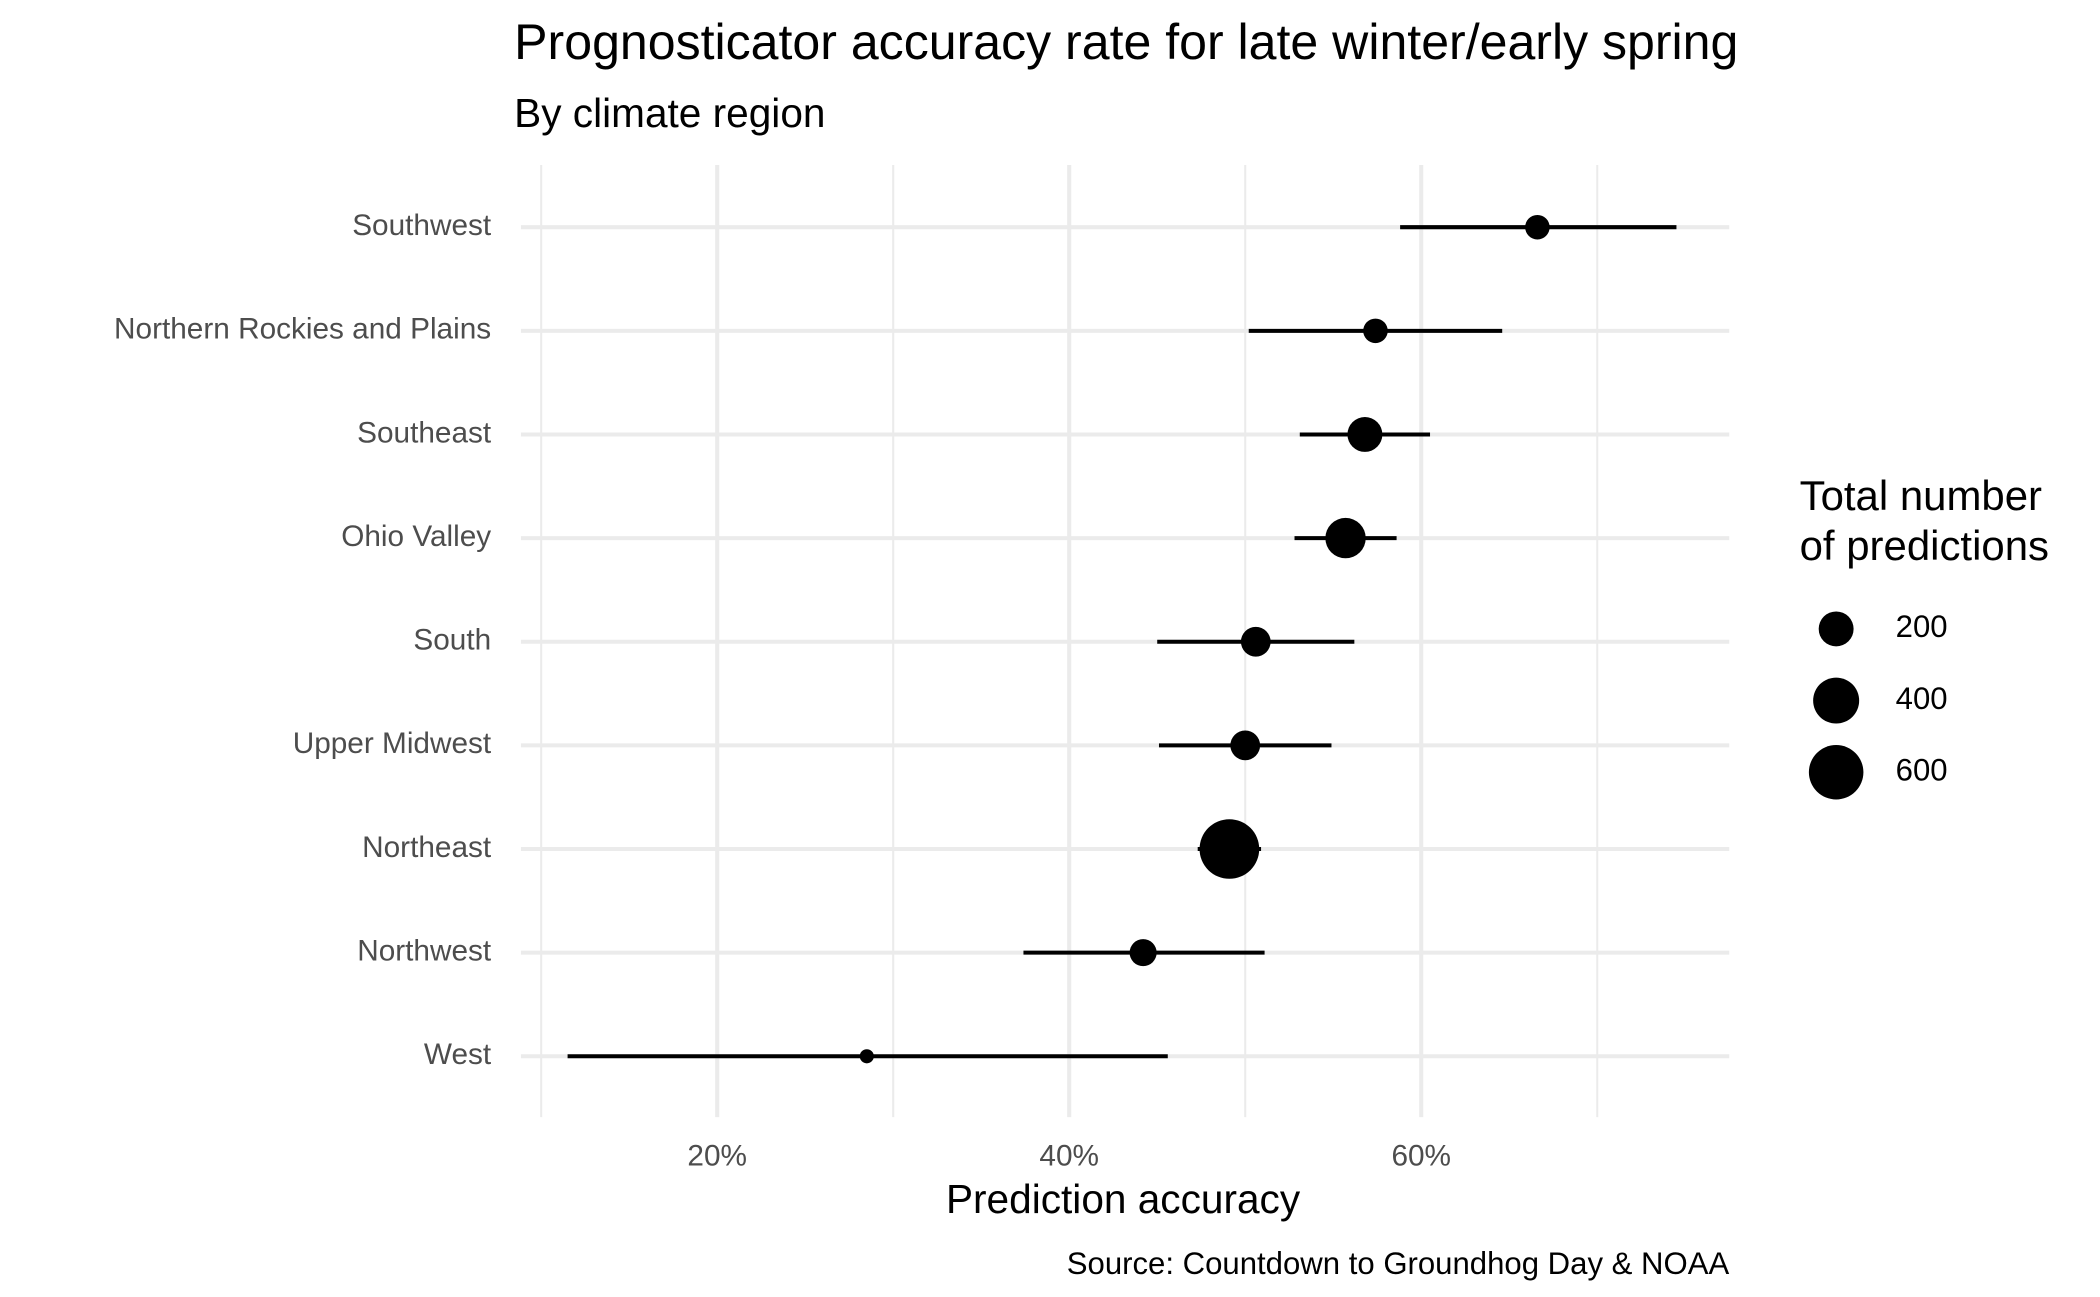 Image resolution: width=2100 pixels, height=1297 pixels. Describe the element at coordinates (458, 1054) in the screenshot. I see `y-tick-label: West` at that location.